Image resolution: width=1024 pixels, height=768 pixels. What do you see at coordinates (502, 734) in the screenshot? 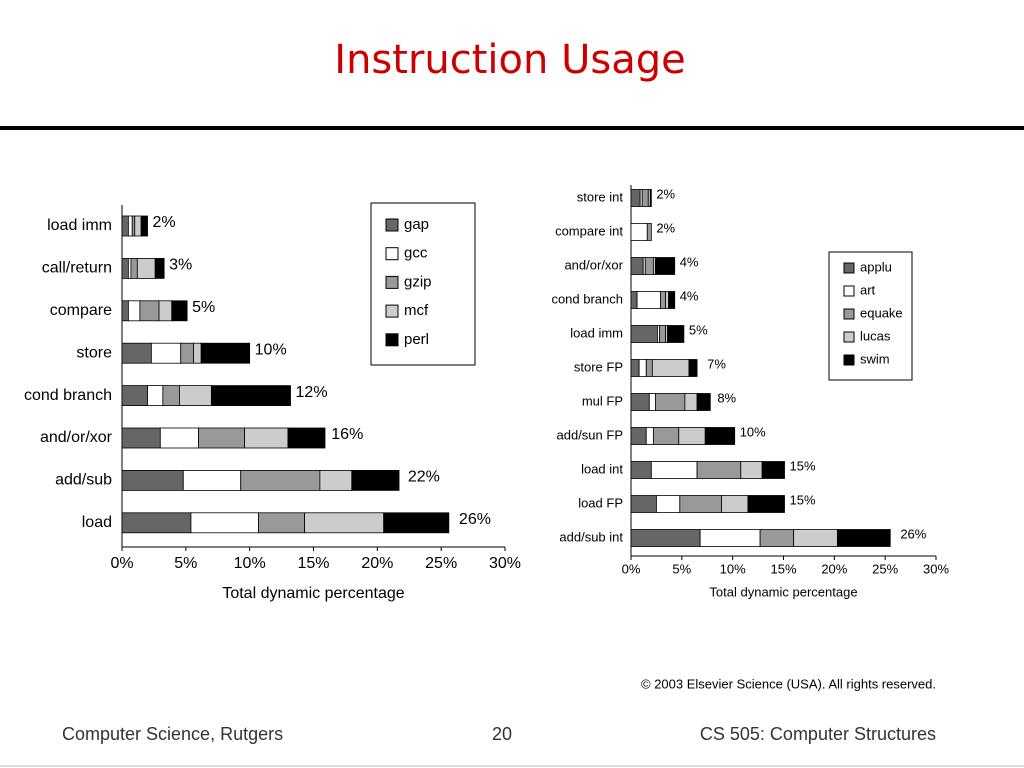
I see `page-number: 20` at bounding box center [502, 734].